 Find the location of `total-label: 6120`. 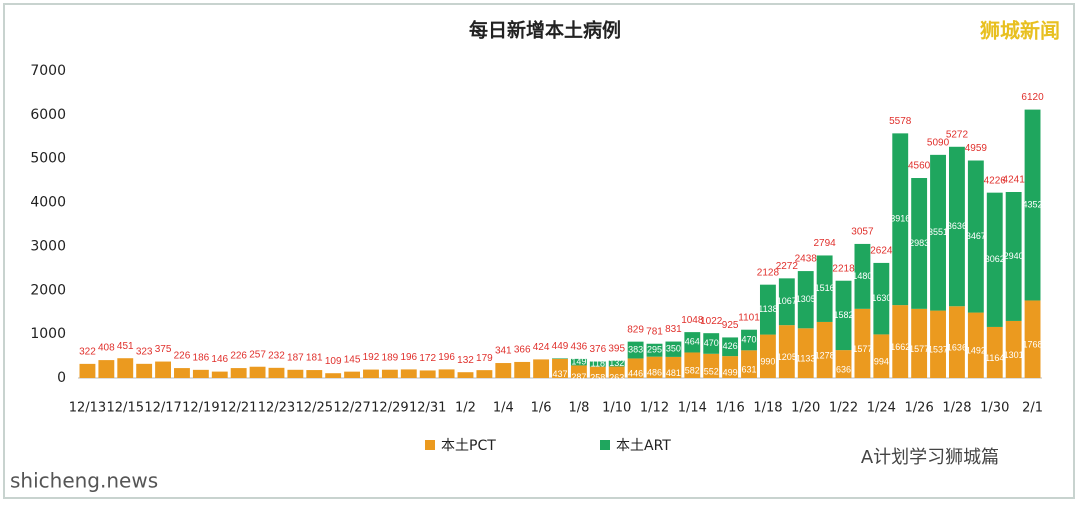

total-label: 6120 is located at coordinates (1032, 97).